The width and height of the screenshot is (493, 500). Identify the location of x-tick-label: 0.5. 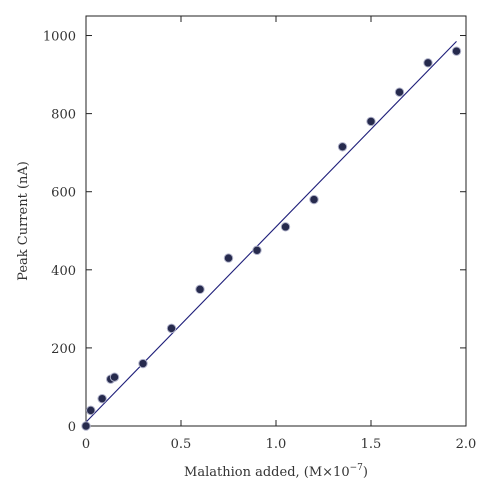
(181, 444).